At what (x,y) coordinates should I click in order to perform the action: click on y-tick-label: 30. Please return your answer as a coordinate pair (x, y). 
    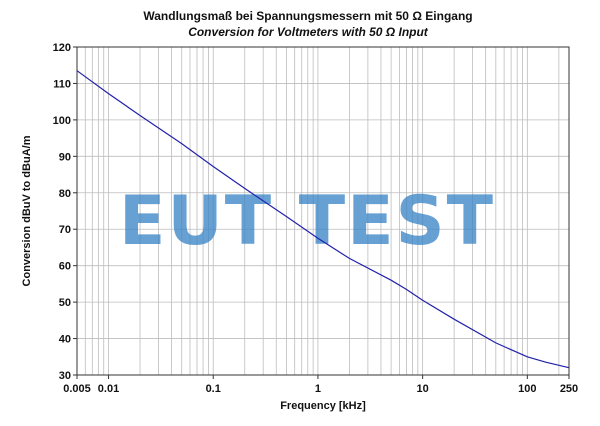
    Looking at the image, I should click on (65, 376).